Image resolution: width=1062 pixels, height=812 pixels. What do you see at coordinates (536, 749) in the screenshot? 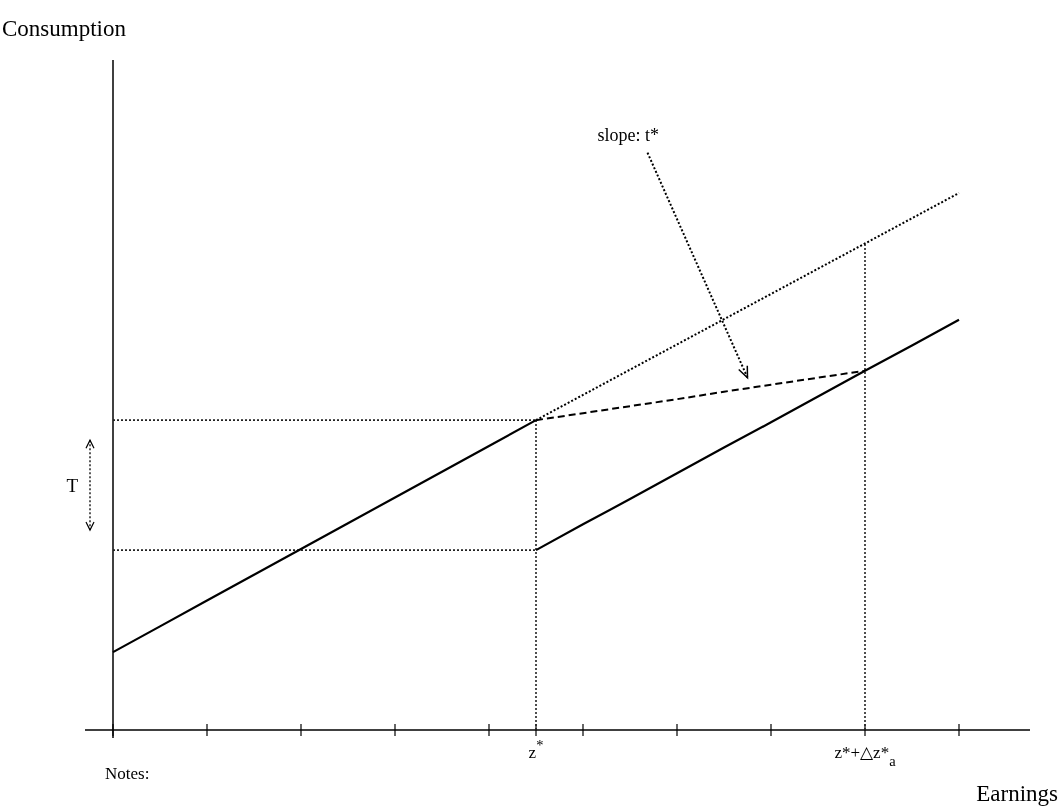
I see `x-tick-label: z$^{*}$` at bounding box center [536, 749].